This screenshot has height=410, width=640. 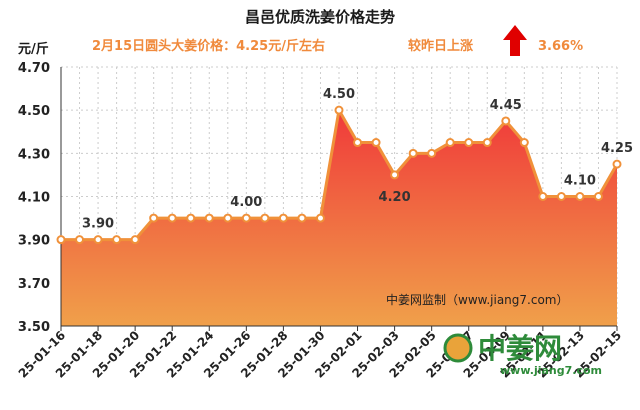 I want to click on data-label: 4.00, so click(x=246, y=202).